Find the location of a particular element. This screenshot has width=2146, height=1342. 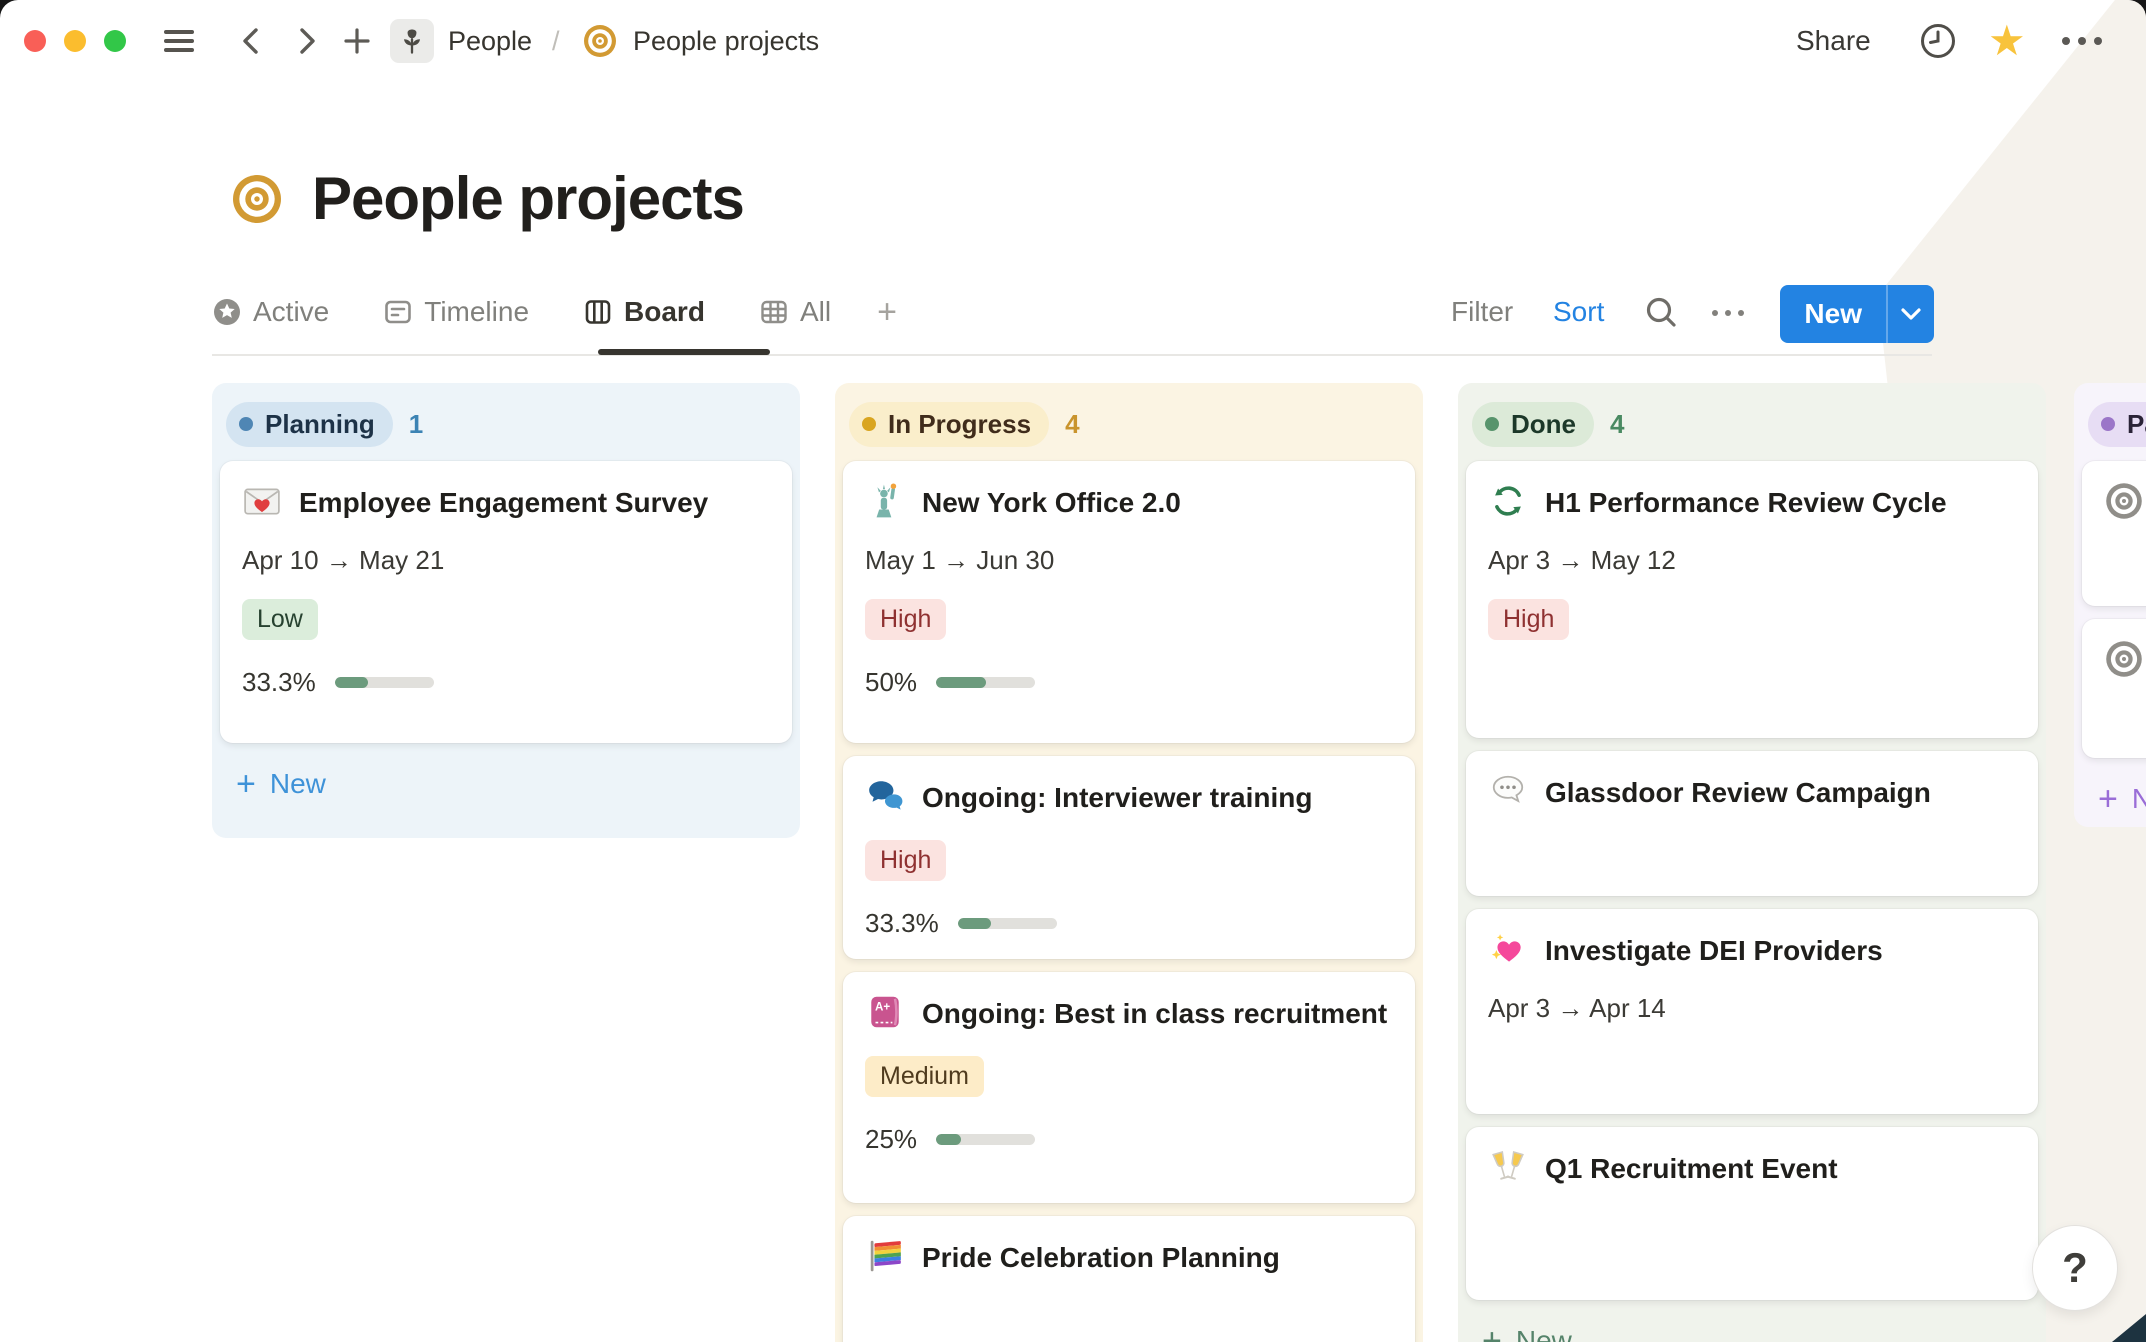

back-button is located at coordinates (251, 41).